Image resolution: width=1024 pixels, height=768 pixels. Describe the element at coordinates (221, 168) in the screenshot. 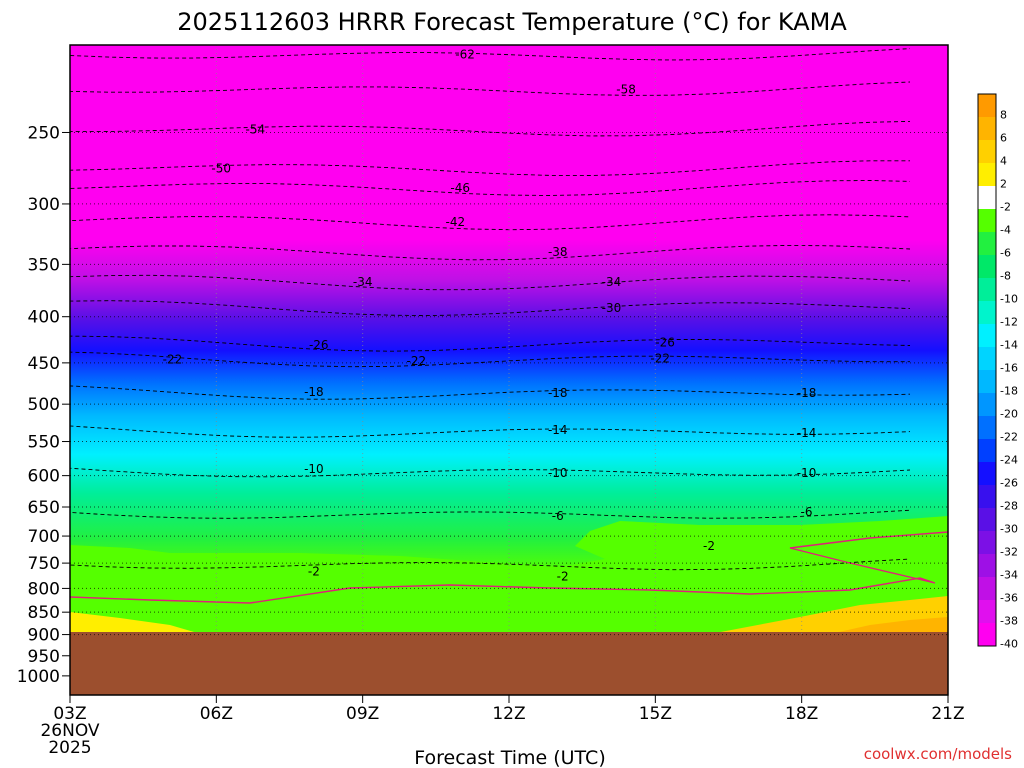

I see `contour-label: -50` at that location.